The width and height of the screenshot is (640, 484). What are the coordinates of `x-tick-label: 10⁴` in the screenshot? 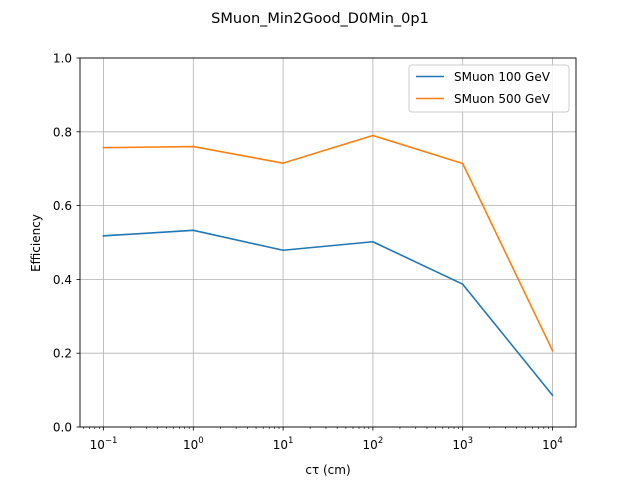 It's located at (552, 444).